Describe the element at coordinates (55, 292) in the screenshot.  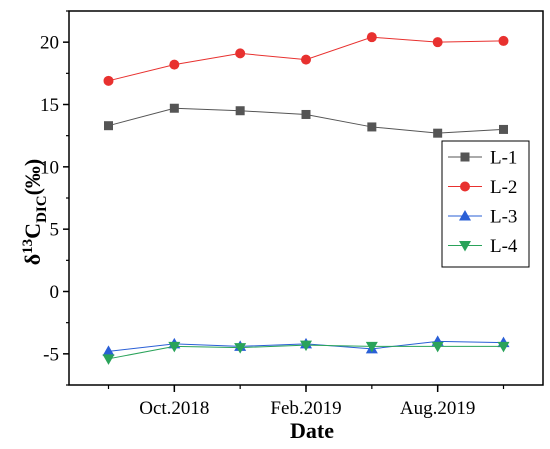
I see `y-tick-label: 0` at that location.